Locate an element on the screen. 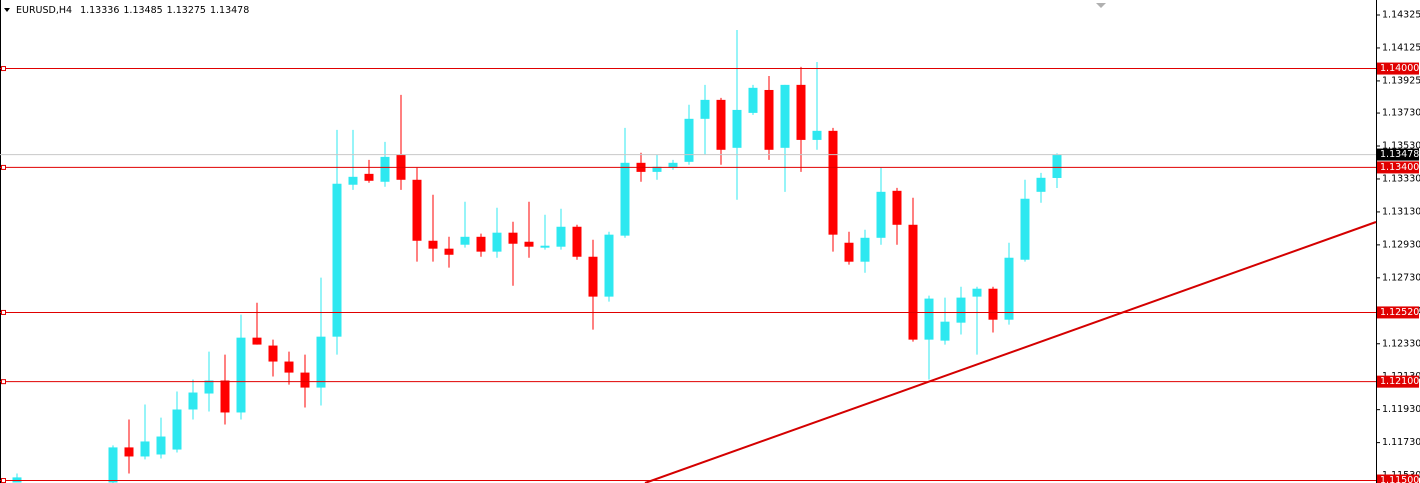  y-tick-label: 1.14125 is located at coordinates (1401, 47).